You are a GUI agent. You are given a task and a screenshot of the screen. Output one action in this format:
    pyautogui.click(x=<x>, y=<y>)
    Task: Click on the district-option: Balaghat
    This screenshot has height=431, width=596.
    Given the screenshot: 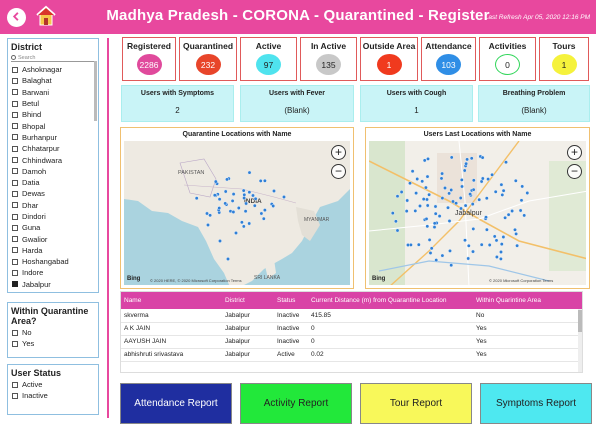 What is the action you would take?
    pyautogui.click(x=53, y=80)
    